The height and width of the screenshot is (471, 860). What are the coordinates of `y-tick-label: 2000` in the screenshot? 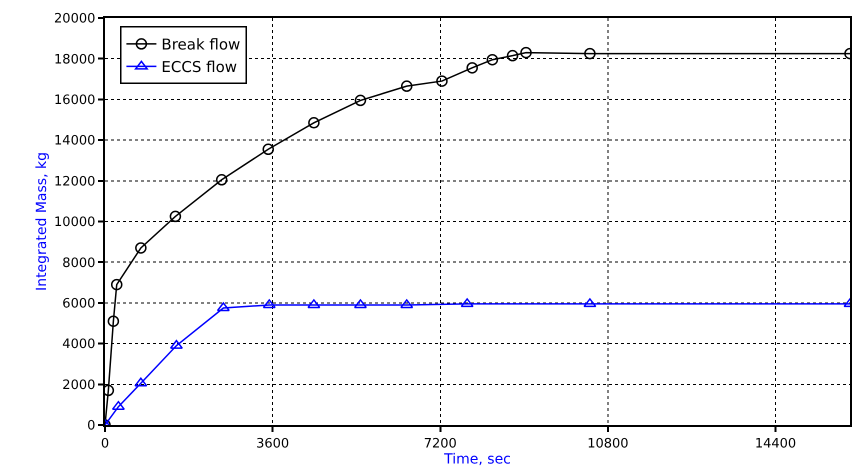 It's located at (79, 385).